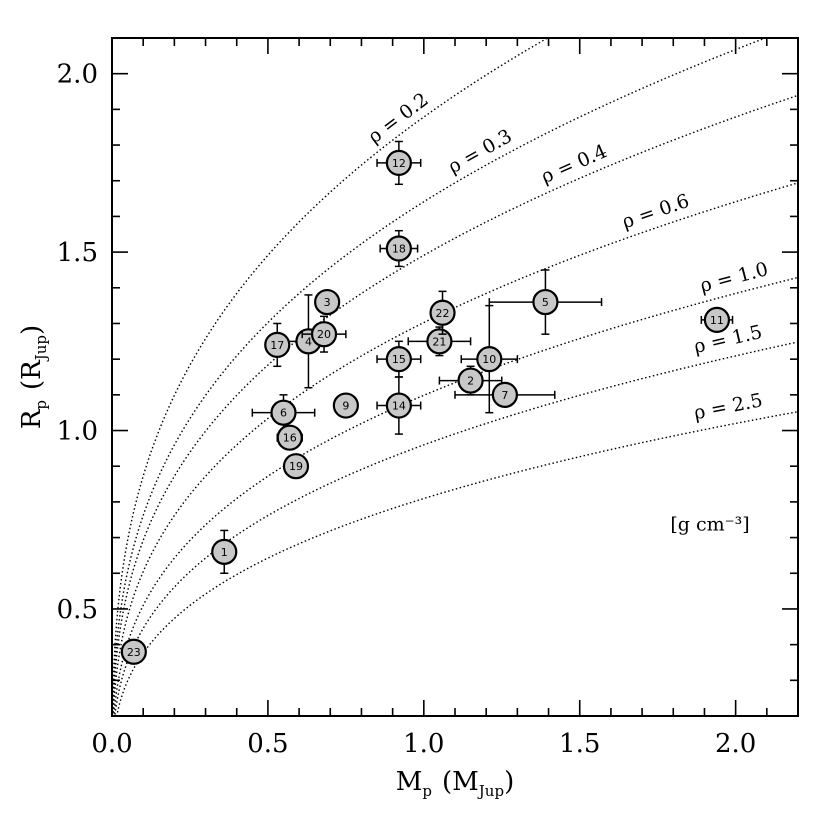 Image resolution: width=830 pixels, height=819 pixels. I want to click on planet-point-22: 22, so click(442, 312).